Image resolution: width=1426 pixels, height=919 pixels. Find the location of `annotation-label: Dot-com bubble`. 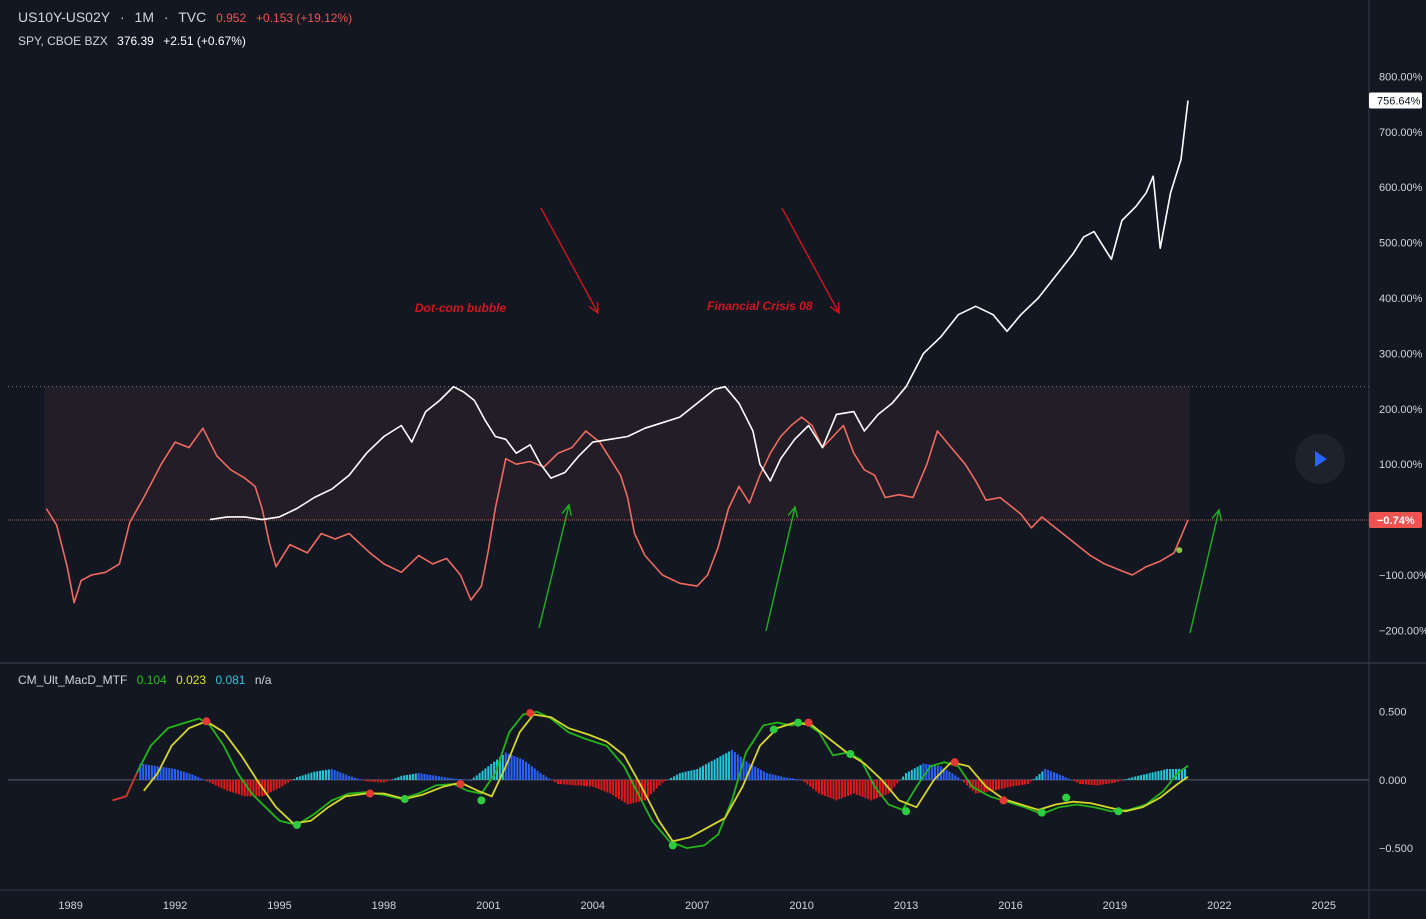

annotation-label: Dot-com bubble is located at coordinates (461, 308).